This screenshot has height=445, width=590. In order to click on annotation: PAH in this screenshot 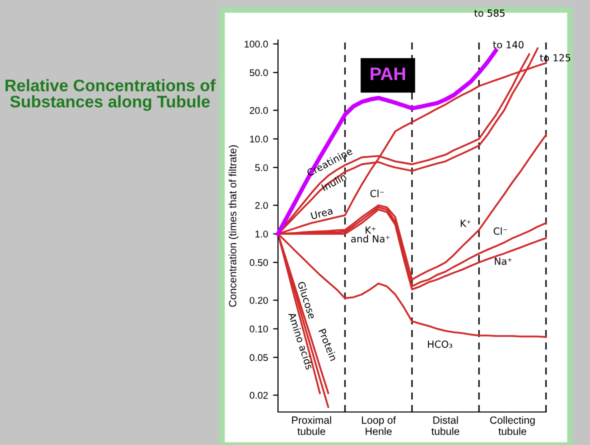, I will do `click(388, 74)`.